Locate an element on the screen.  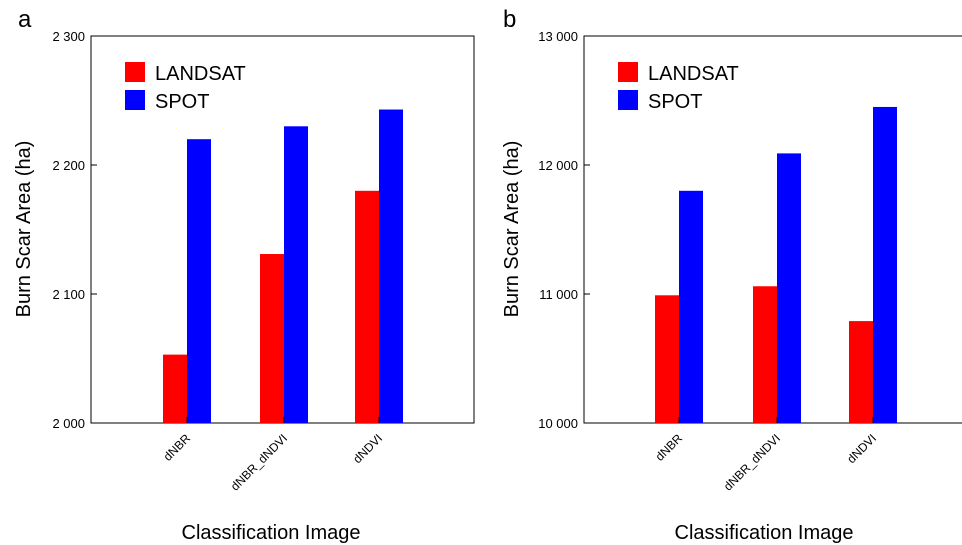
panel-a-bar-spot-dnbr-dndvi is located at coordinates (296, 275).